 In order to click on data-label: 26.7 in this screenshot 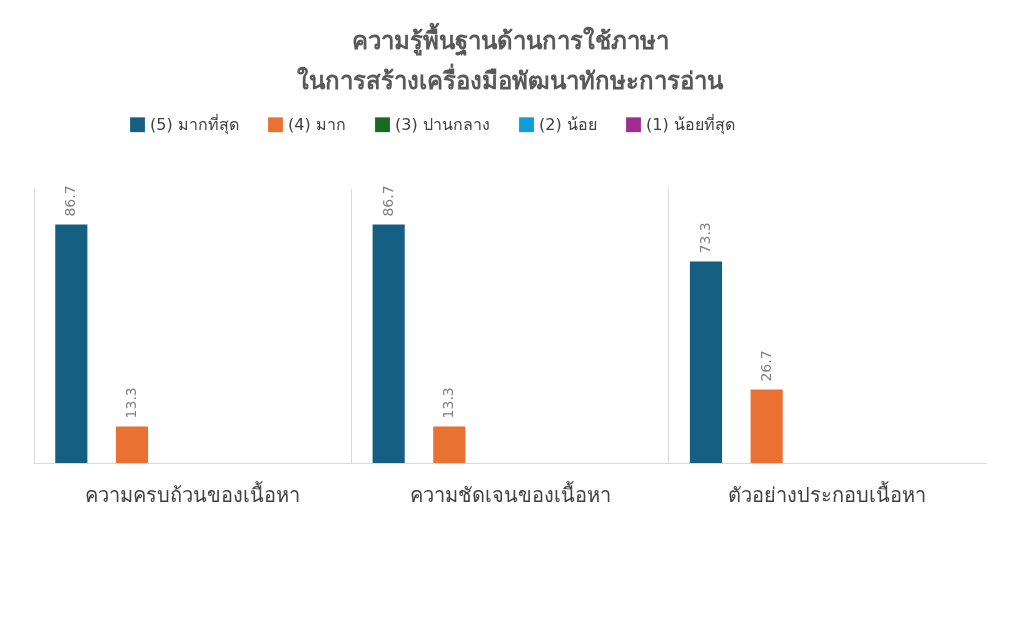, I will do `click(765, 366)`.